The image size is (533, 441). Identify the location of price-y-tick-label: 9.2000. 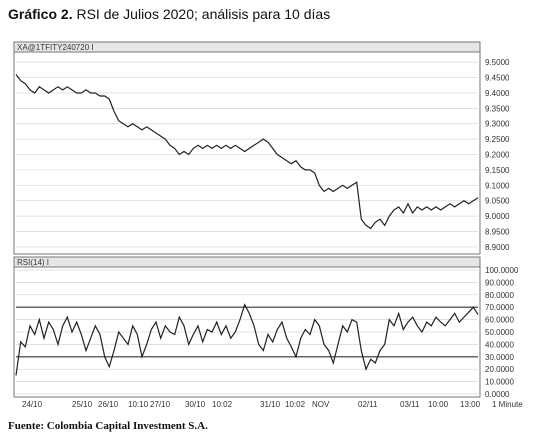
(497, 155).